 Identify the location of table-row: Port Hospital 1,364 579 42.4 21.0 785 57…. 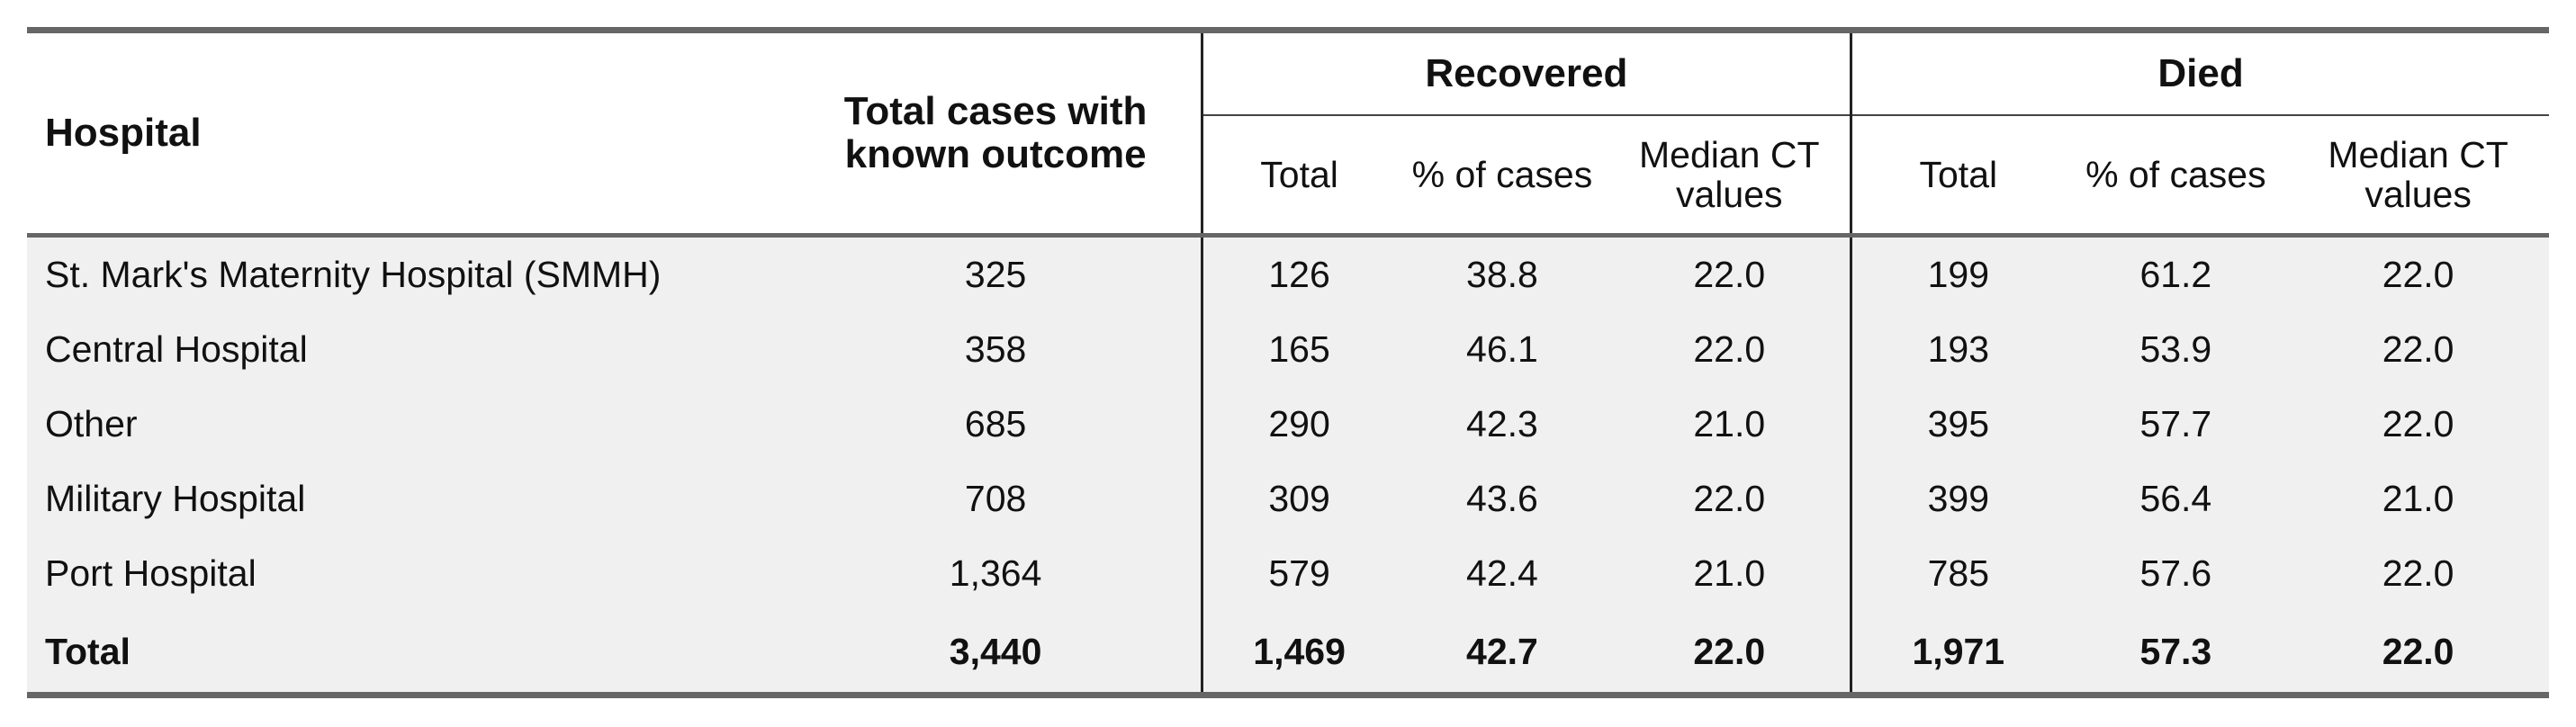
(1288, 573).